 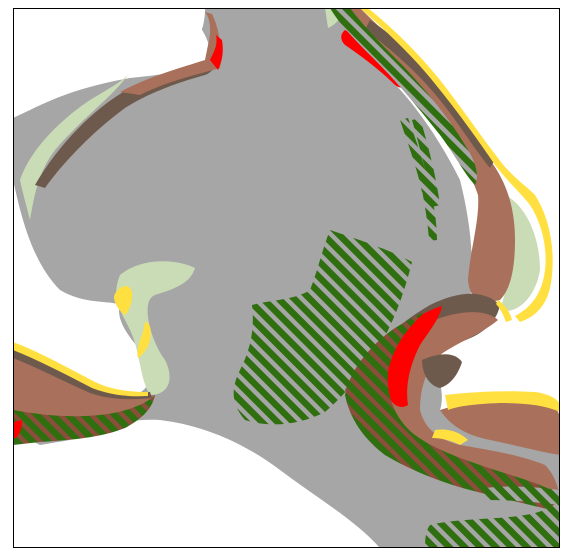 I want to click on yellow-east-beach, so click(x=504, y=311).